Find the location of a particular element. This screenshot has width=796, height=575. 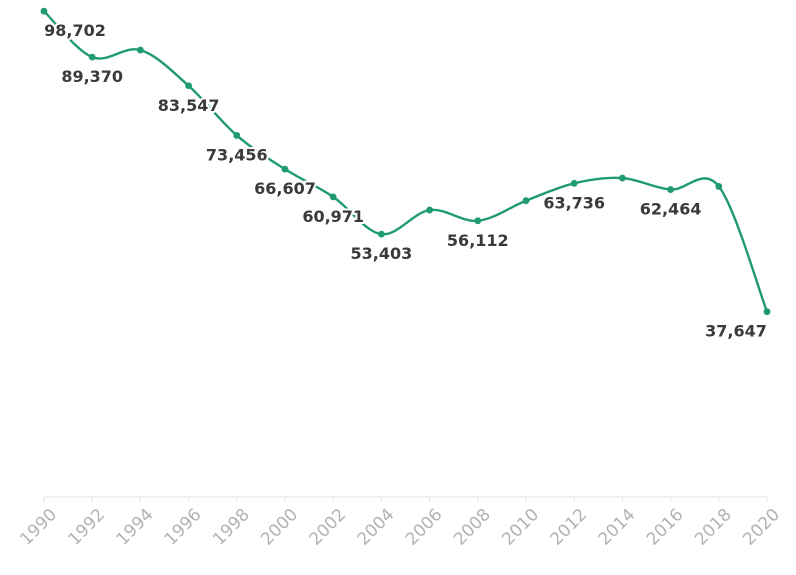

x-tick-label-2018: 2018 is located at coordinates (713, 527).